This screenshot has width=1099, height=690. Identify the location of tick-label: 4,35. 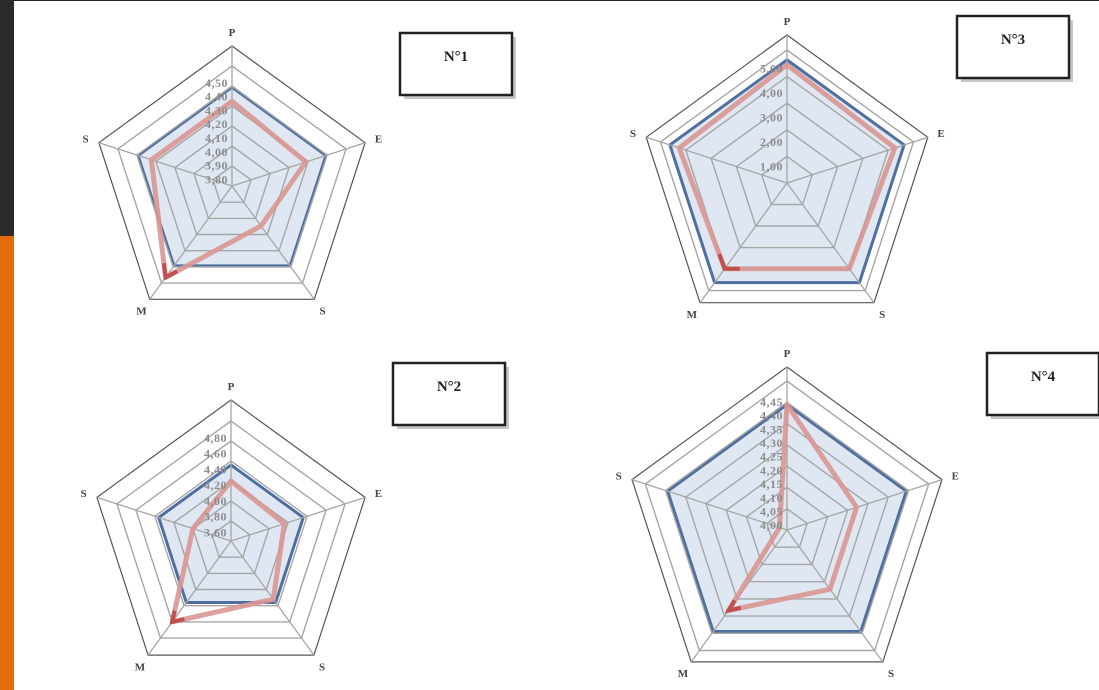
(771, 429).